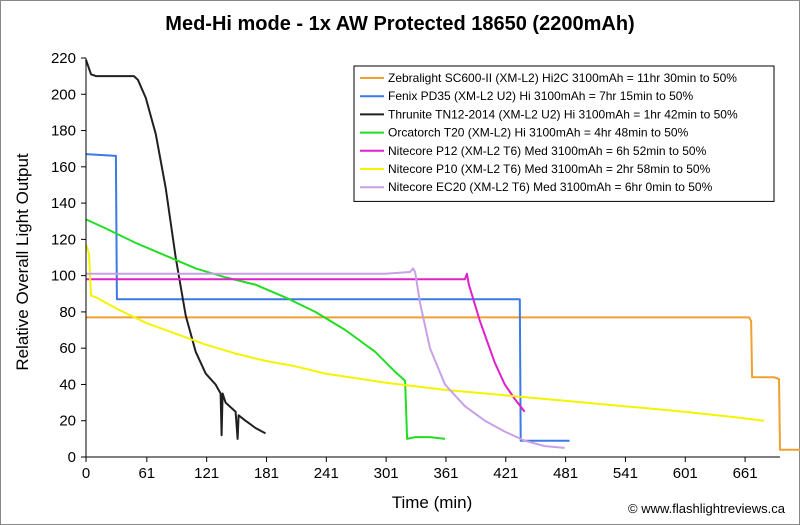 The image size is (800, 525). Describe the element at coordinates (67, 348) in the screenshot. I see `y-tick-label: 60` at that location.